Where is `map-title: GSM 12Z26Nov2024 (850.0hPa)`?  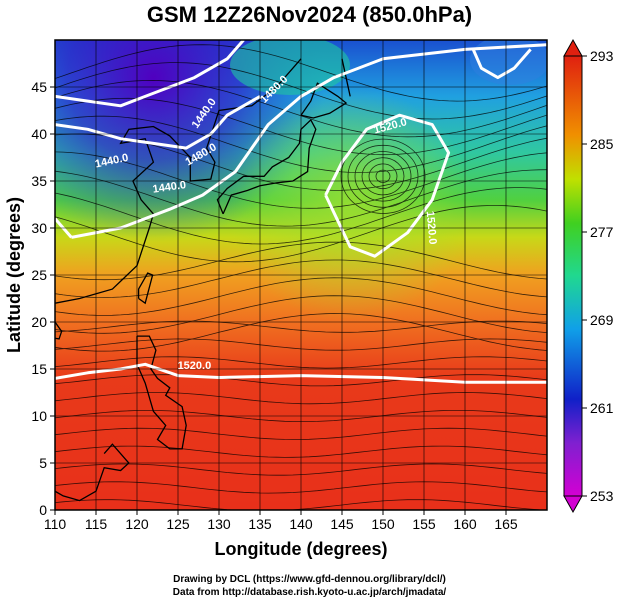
map-title: GSM 12Z26Nov2024 (850.0hPa) is located at coordinates (309, 14).